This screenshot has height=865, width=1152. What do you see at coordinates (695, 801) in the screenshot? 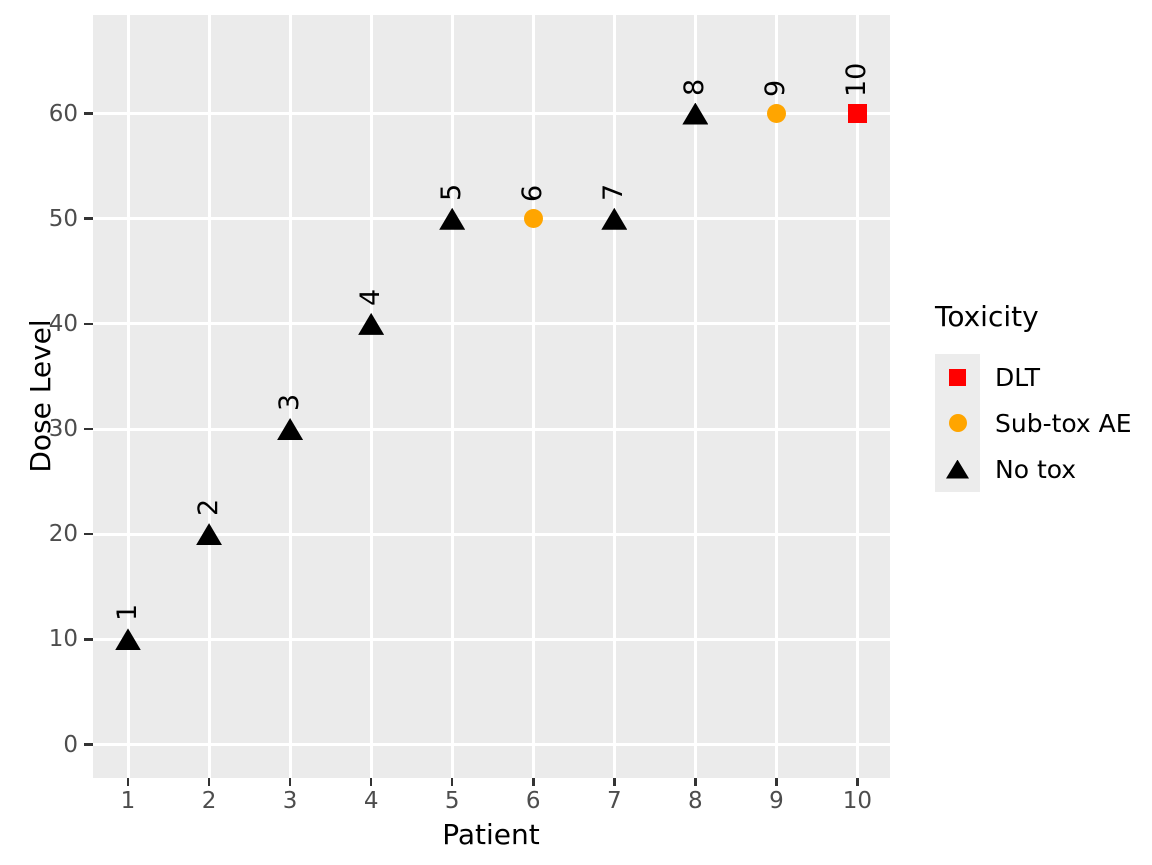
I see `x-tick-label-8: 8` at bounding box center [695, 801].